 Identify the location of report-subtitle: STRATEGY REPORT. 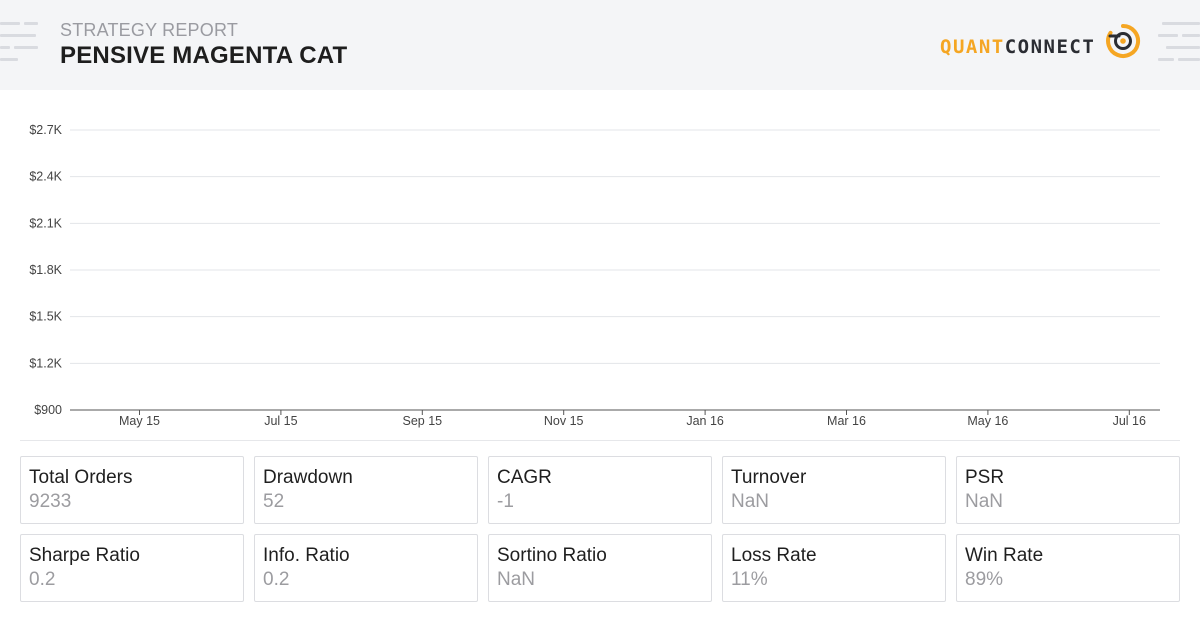
(149, 30).